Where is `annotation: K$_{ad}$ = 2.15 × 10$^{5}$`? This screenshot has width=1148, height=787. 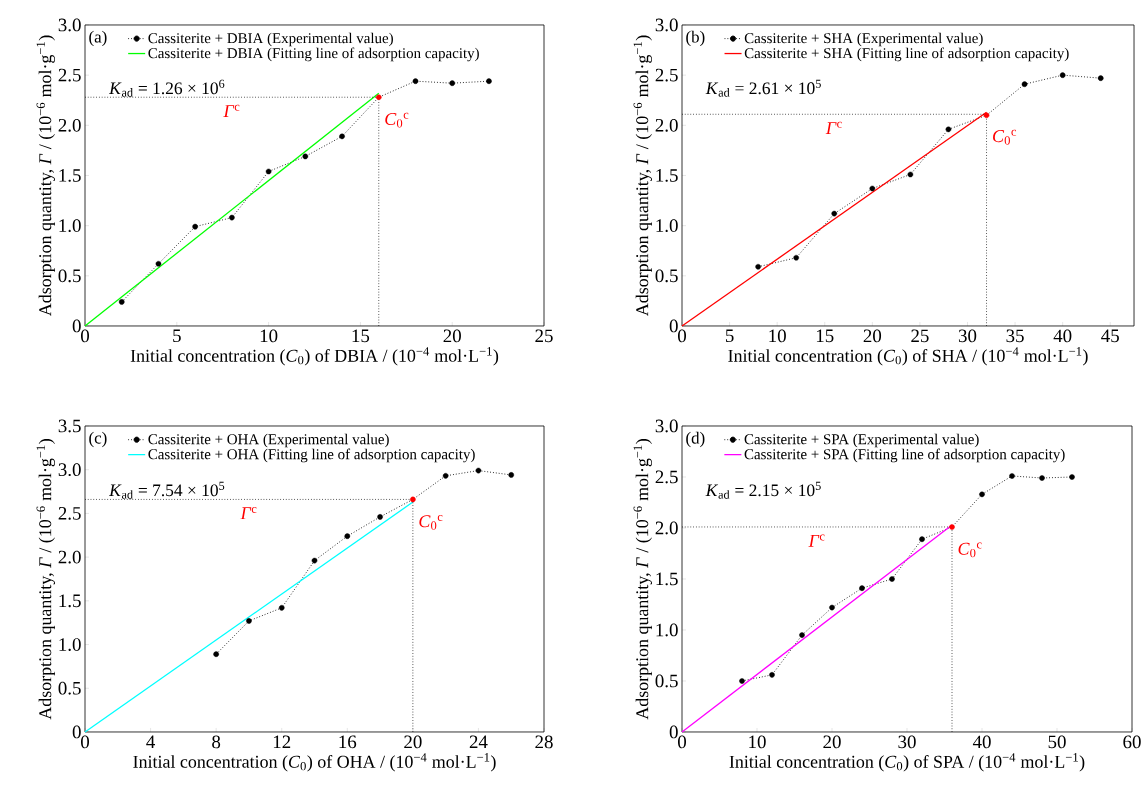
annotation: K$_{ad}$ = 2.15 × 10$^{5}$ is located at coordinates (763, 490).